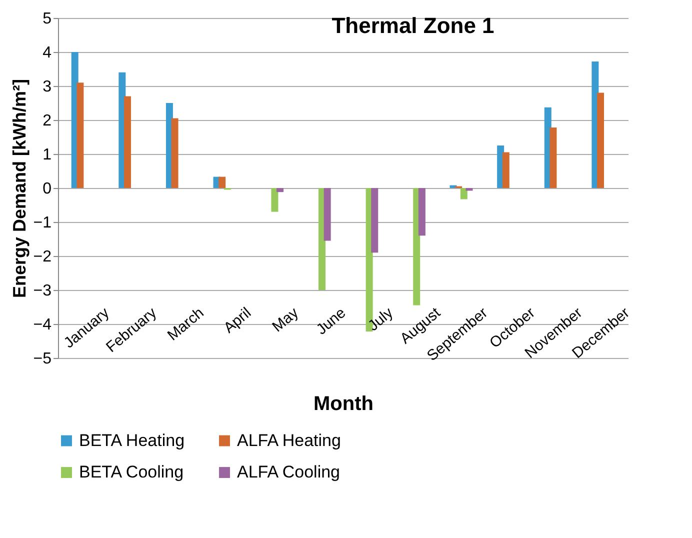 This screenshot has width=692, height=538. What do you see at coordinates (331, 321) in the screenshot?
I see `x-tick-label: June` at bounding box center [331, 321].